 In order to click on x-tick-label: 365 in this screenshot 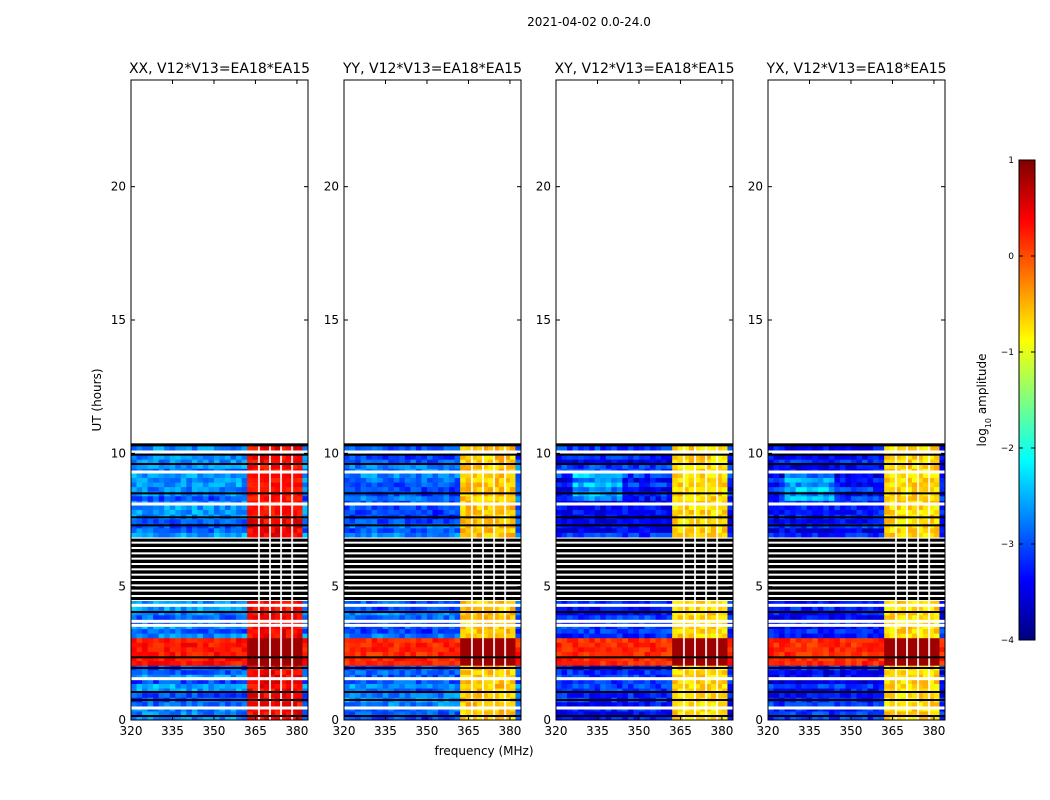, I will do `click(255, 731)`.